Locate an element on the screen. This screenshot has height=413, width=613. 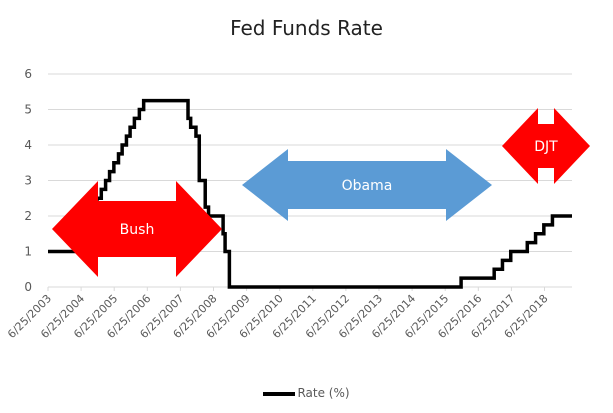
y-tick-label: 4 is located at coordinates (28, 145).